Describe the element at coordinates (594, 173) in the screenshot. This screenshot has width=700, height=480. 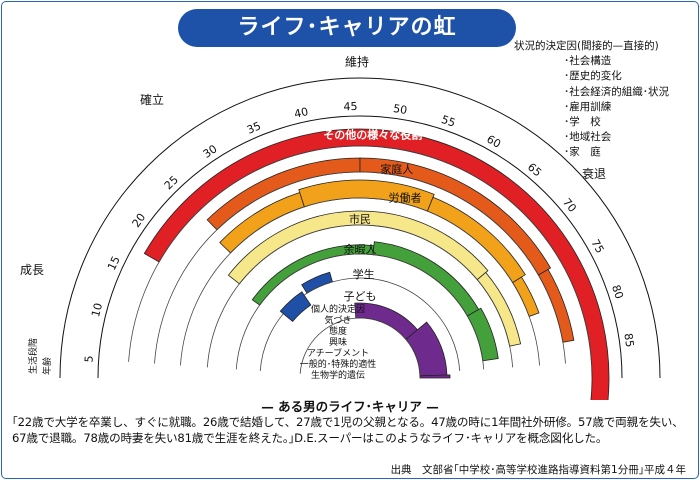
I see `stage-label: 衰退` at that location.